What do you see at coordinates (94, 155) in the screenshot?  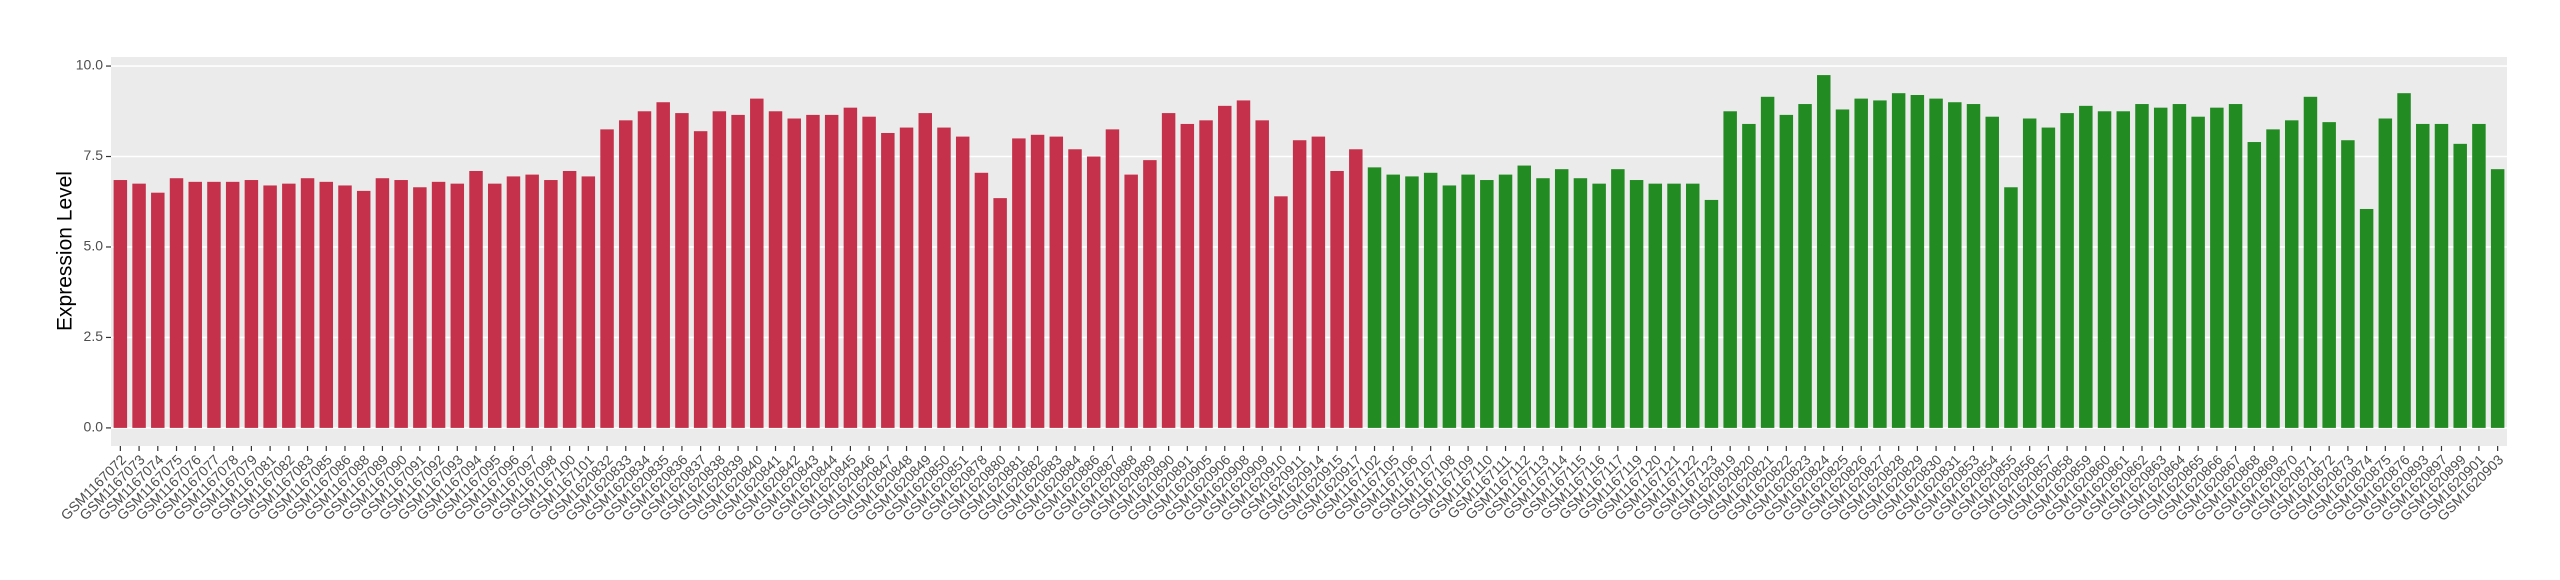 I see `y-tick-label: 7.5` at bounding box center [94, 155].